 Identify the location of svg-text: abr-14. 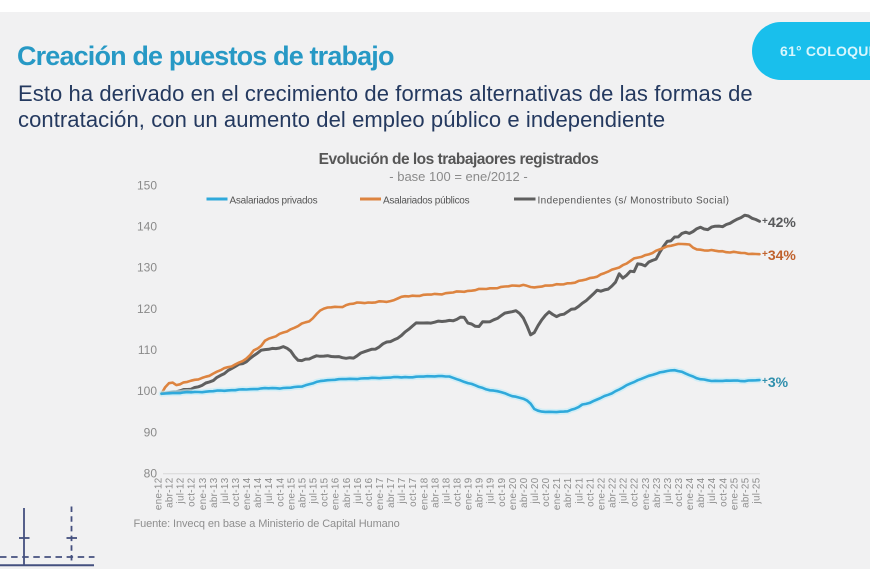
(258, 492).